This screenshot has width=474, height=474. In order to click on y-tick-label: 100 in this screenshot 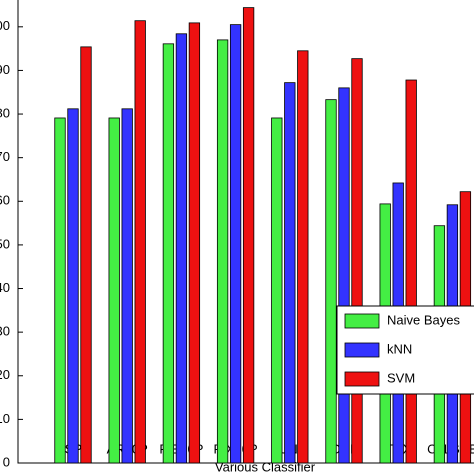, I will do `click(5, 25)`.